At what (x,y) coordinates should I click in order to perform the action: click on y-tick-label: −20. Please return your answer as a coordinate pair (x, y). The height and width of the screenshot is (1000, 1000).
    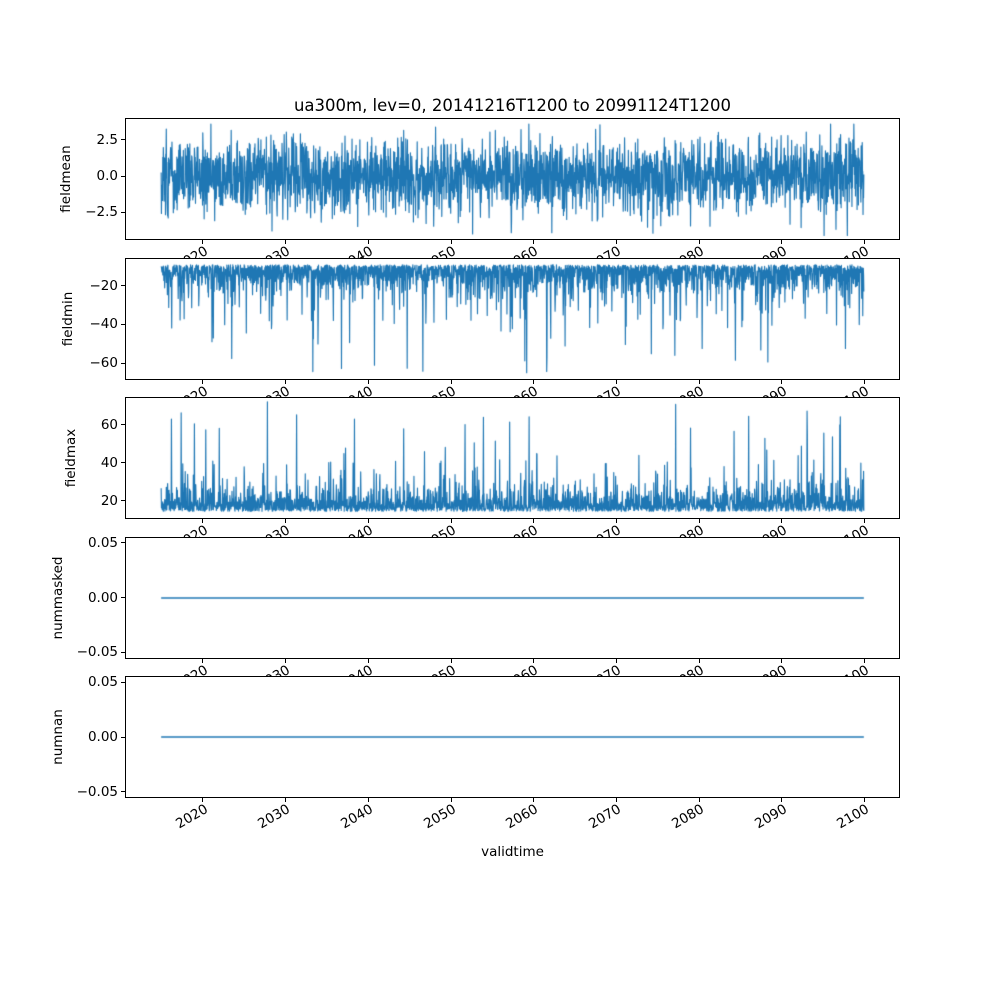
    Looking at the image, I should click on (104, 285).